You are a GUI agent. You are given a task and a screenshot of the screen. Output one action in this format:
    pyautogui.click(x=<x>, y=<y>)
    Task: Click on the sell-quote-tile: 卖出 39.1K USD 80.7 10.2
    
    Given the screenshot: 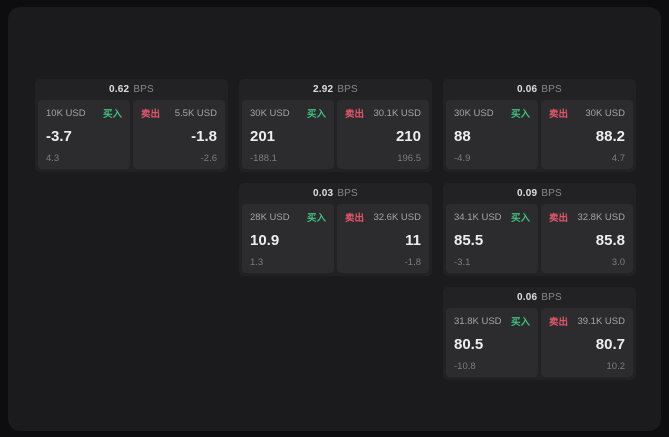 What is the action you would take?
    pyautogui.click(x=587, y=342)
    